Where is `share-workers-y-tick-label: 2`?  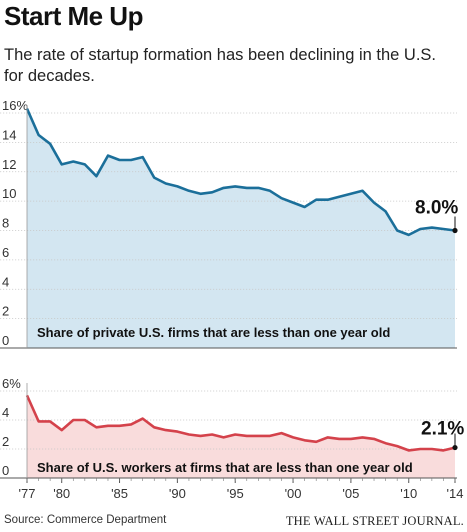 share-workers-y-tick-label: 2 is located at coordinates (5, 441).